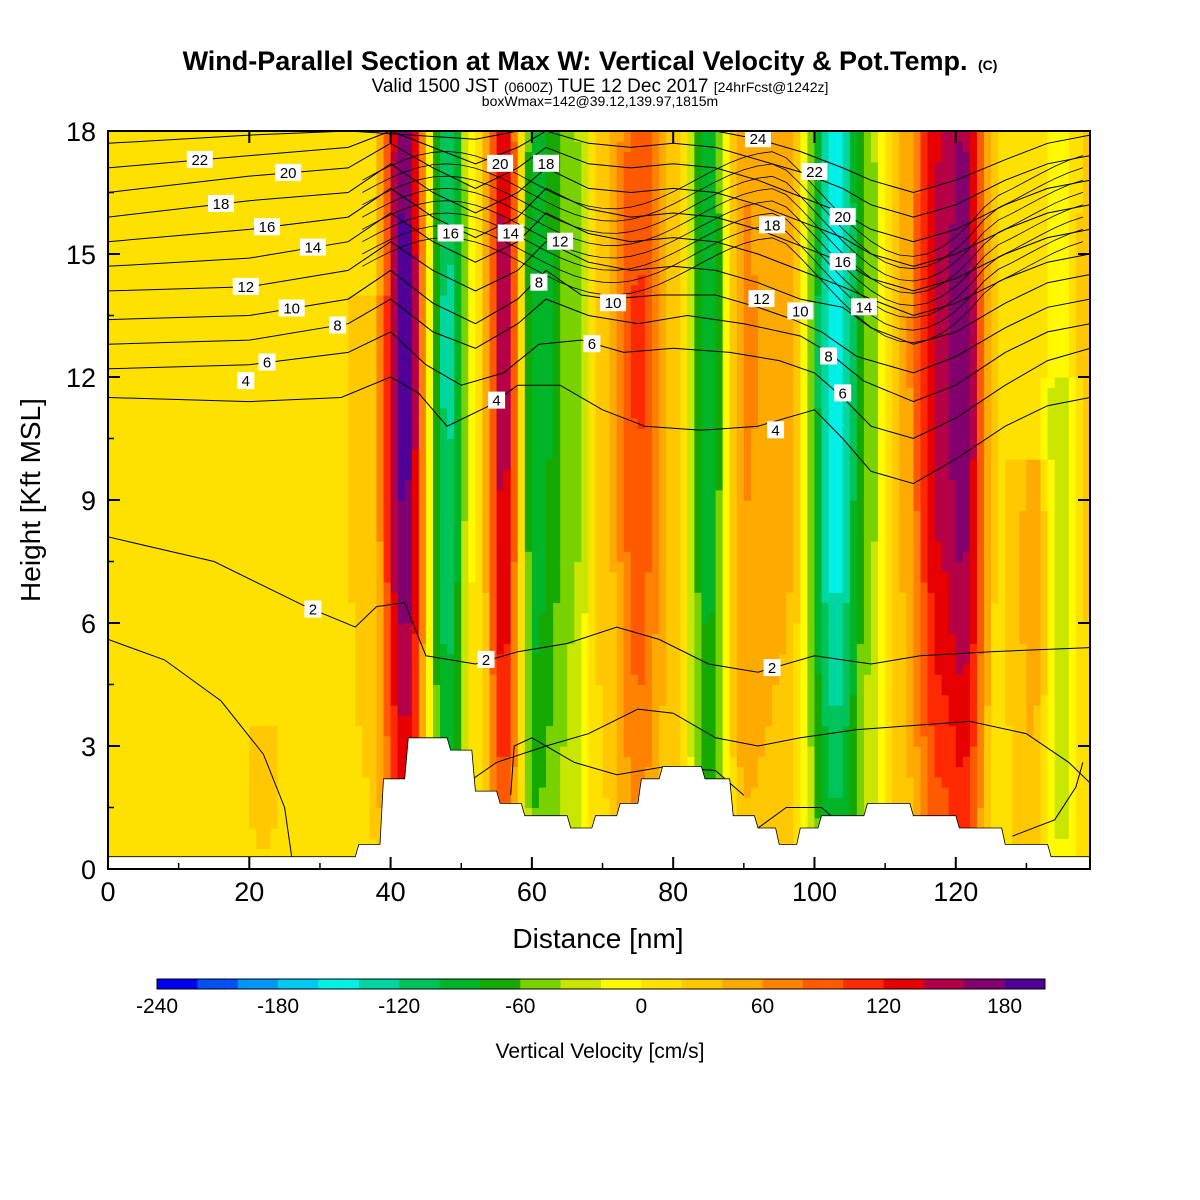  What do you see at coordinates (500, 163) in the screenshot?
I see `contour-label-20-bg` at bounding box center [500, 163].